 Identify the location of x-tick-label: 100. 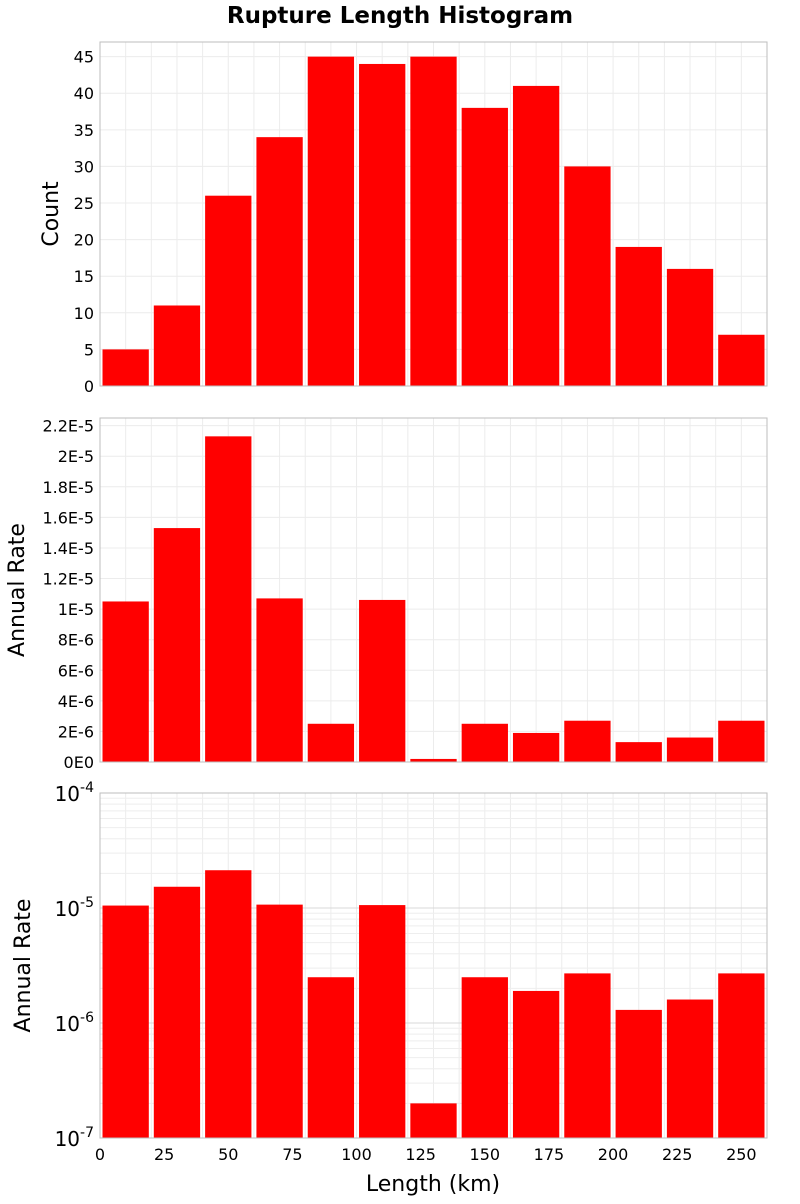
(356, 1154).